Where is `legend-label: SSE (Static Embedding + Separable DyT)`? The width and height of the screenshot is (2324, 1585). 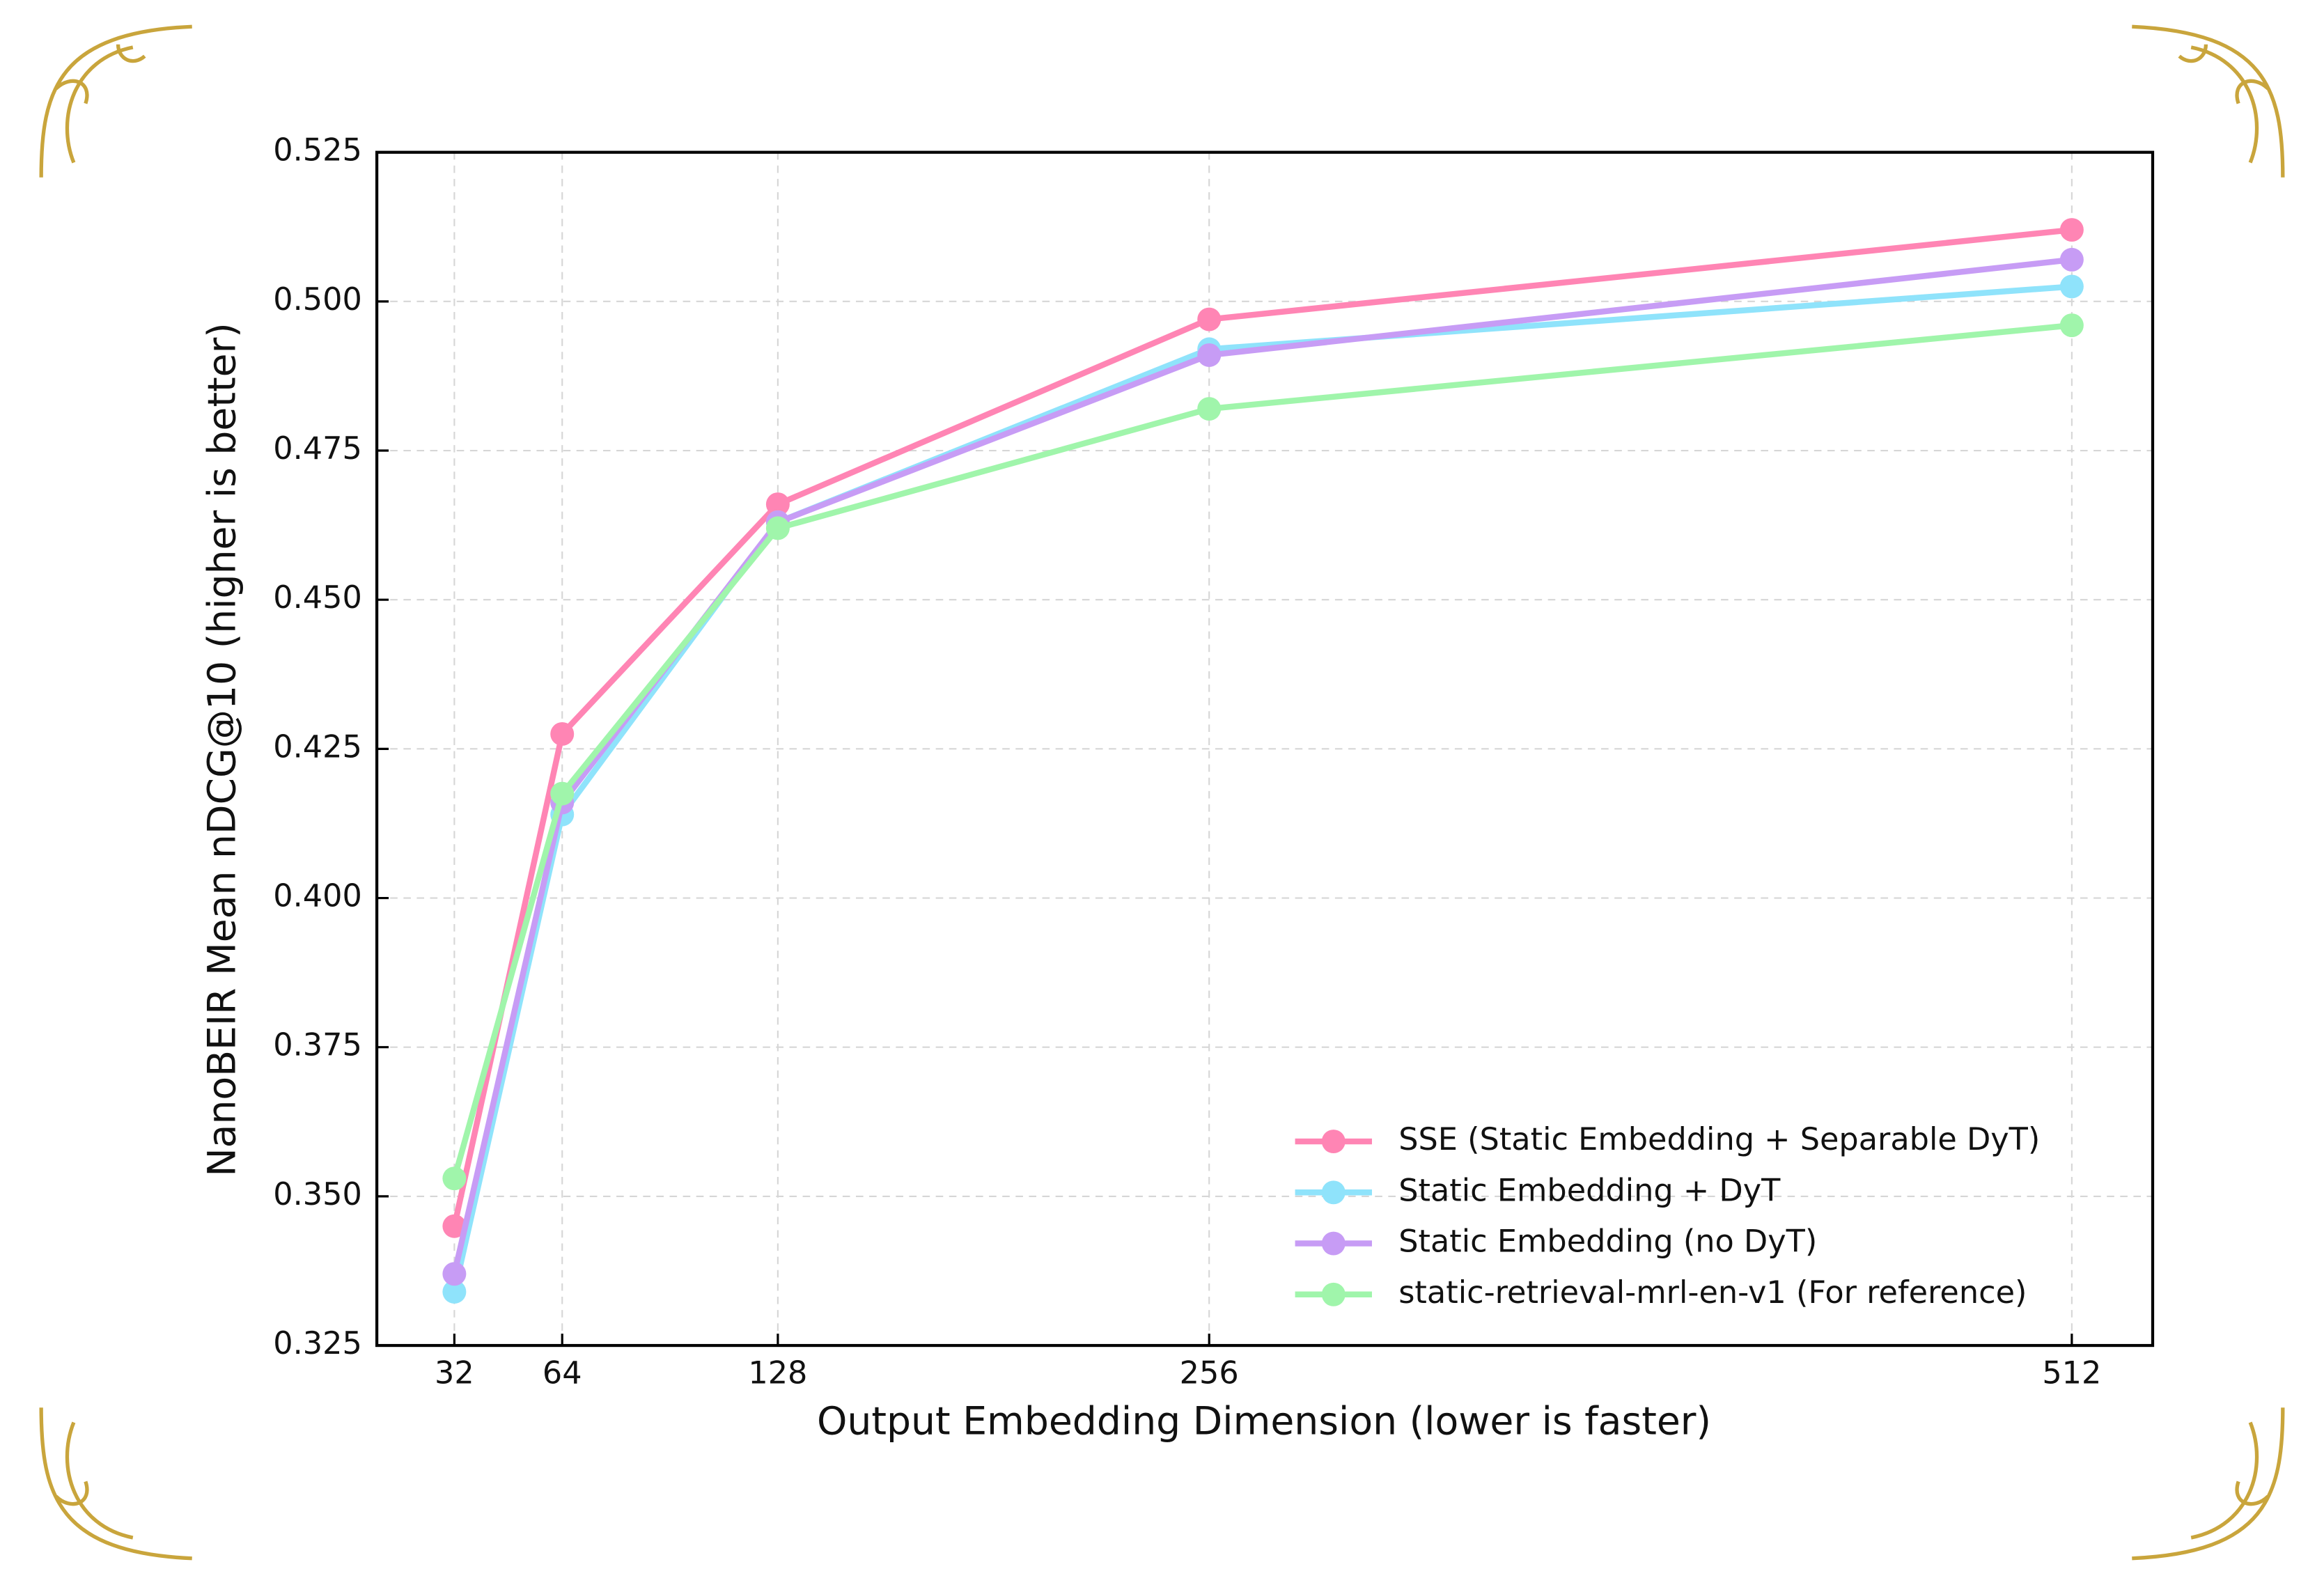 legend-label: SSE (Static Embedding + Separable DyT) is located at coordinates (1719, 1139).